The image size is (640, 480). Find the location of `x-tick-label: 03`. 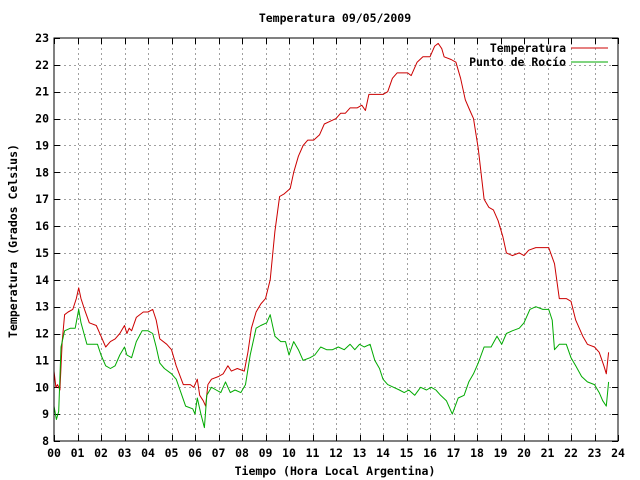

x-tick-label: 03 is located at coordinates (125, 453).